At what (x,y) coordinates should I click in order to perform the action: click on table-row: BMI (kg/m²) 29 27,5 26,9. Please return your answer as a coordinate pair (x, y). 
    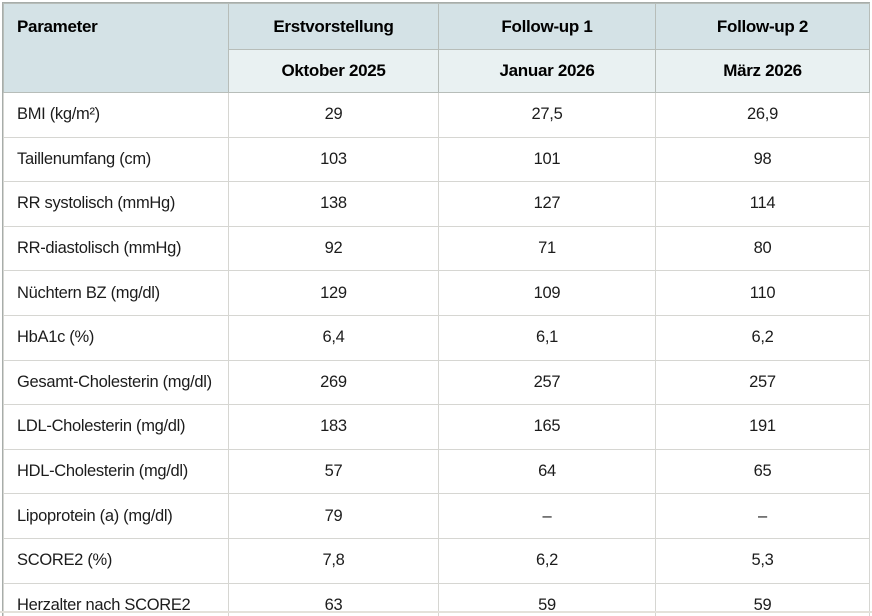
    Looking at the image, I should click on (436, 115).